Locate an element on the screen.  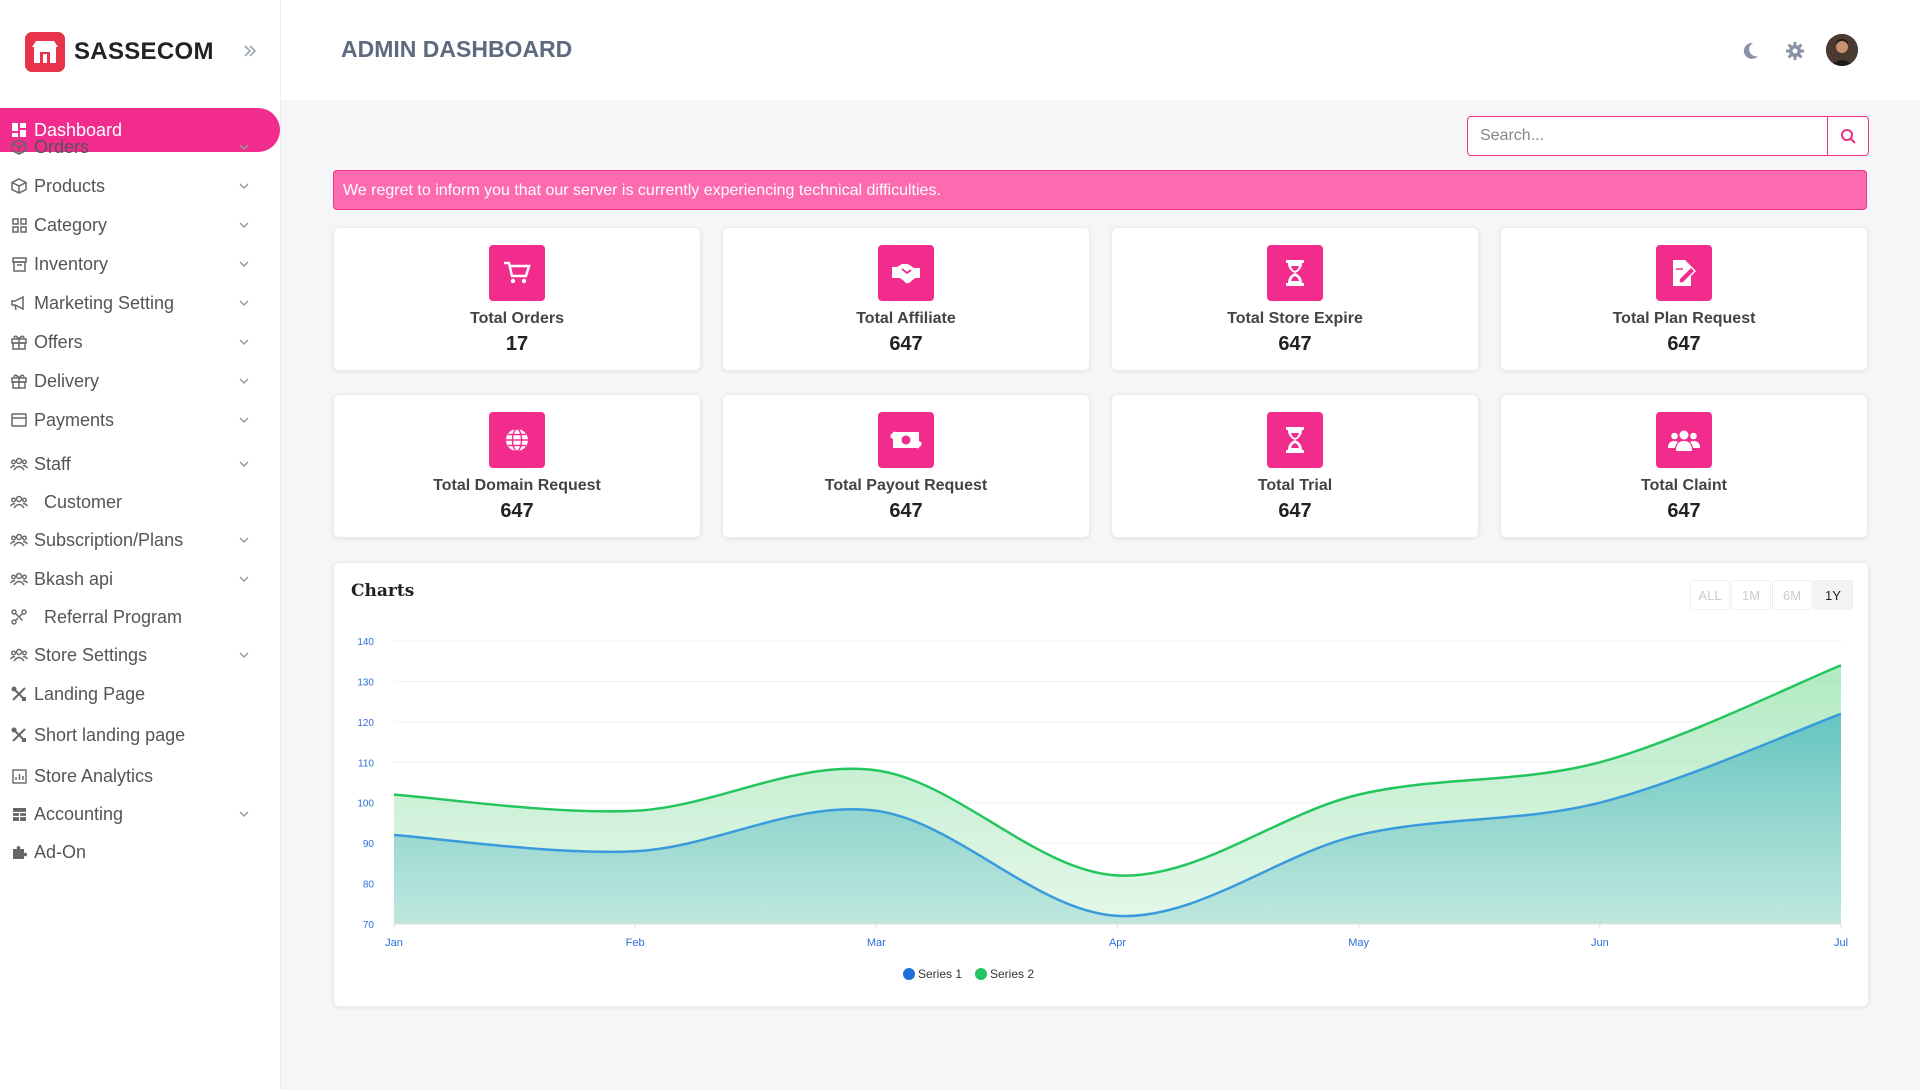
x-tick-label: Jun is located at coordinates (1600, 943).